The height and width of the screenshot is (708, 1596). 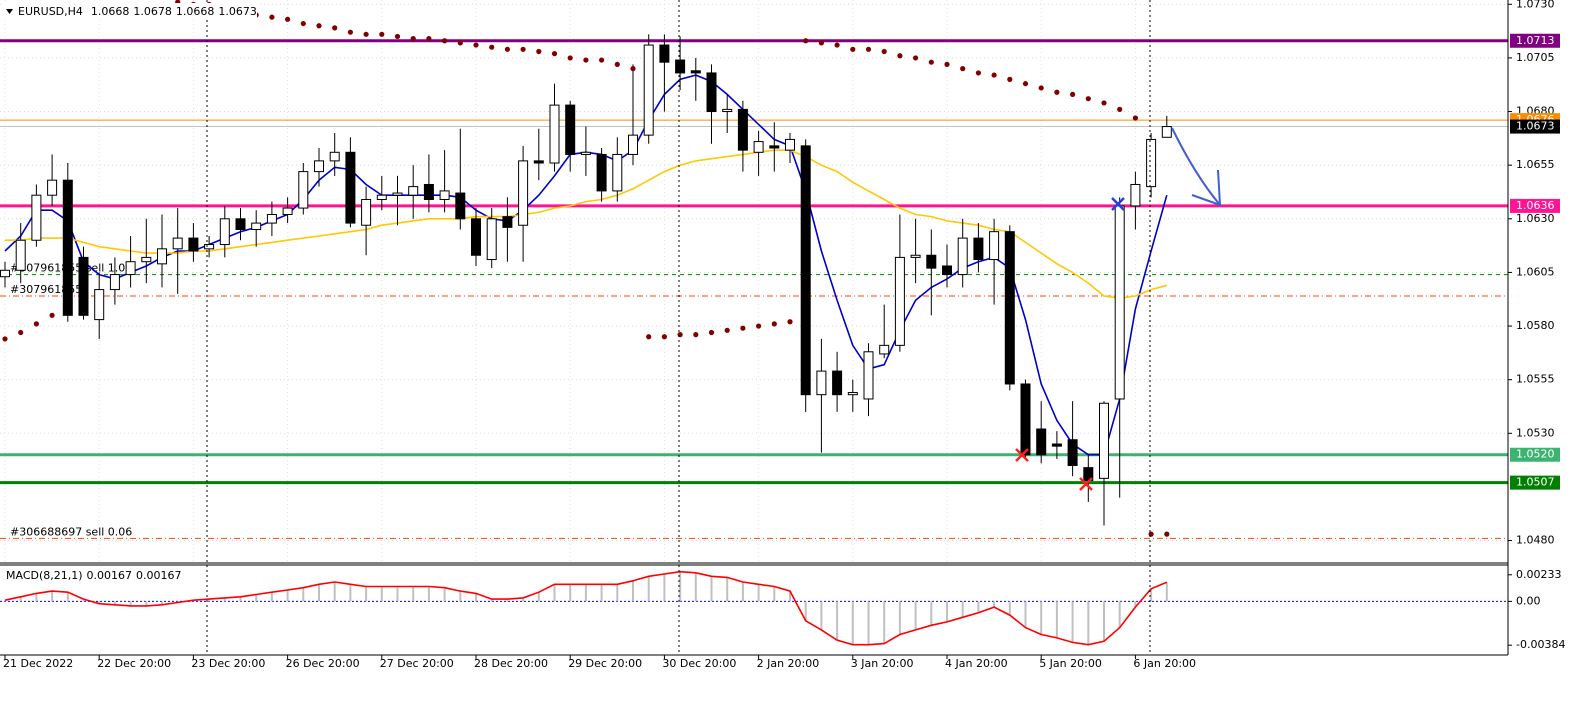 What do you see at coordinates (228, 663) in the screenshot?
I see `x-tick-label: 23 Dec 20:00` at bounding box center [228, 663].